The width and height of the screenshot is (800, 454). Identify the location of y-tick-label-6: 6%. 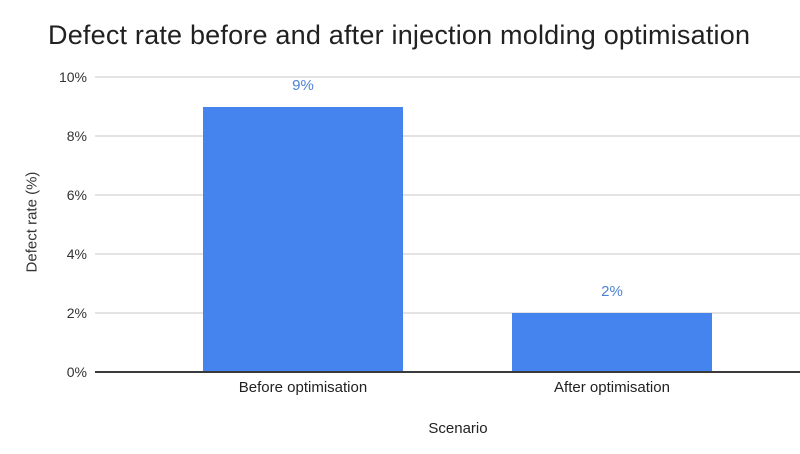
(76, 195).